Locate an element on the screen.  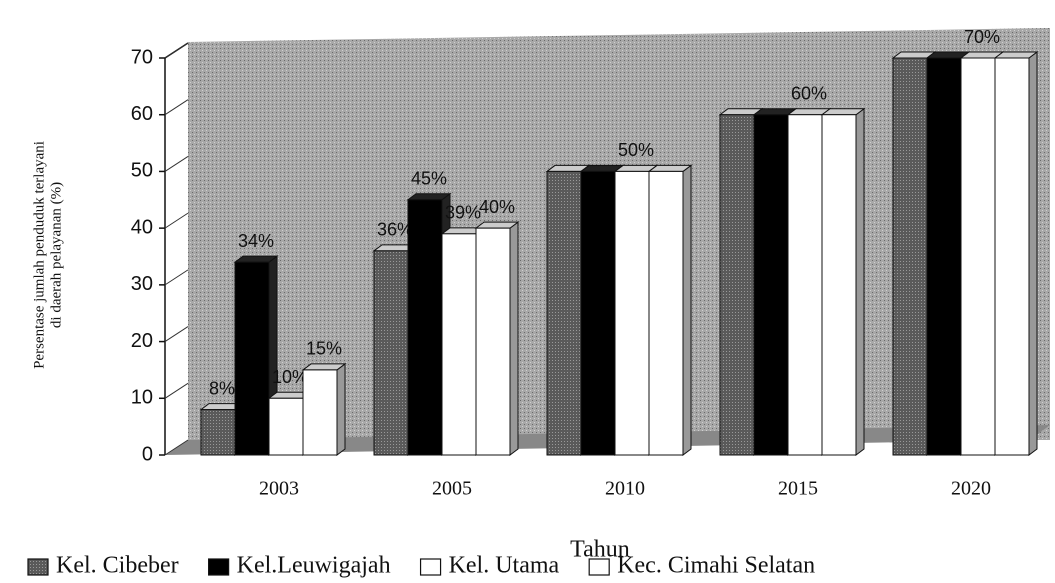
x-tick-label: 2015 is located at coordinates (798, 489).